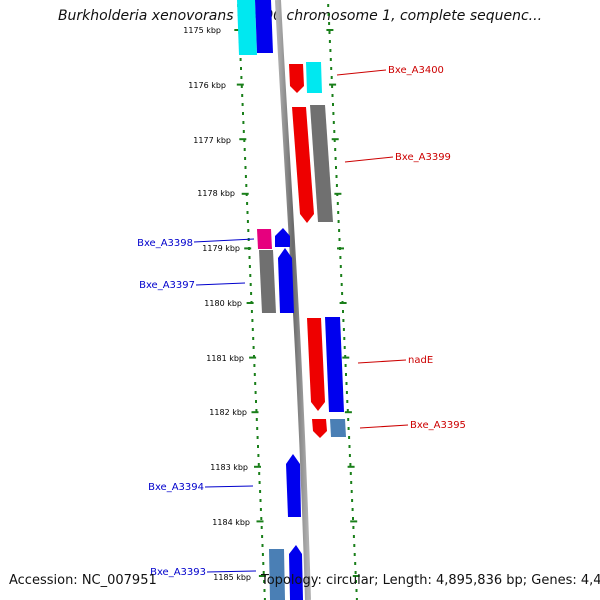 The height and width of the screenshot is (600, 600). I want to click on leader-a3397, so click(220, 284).